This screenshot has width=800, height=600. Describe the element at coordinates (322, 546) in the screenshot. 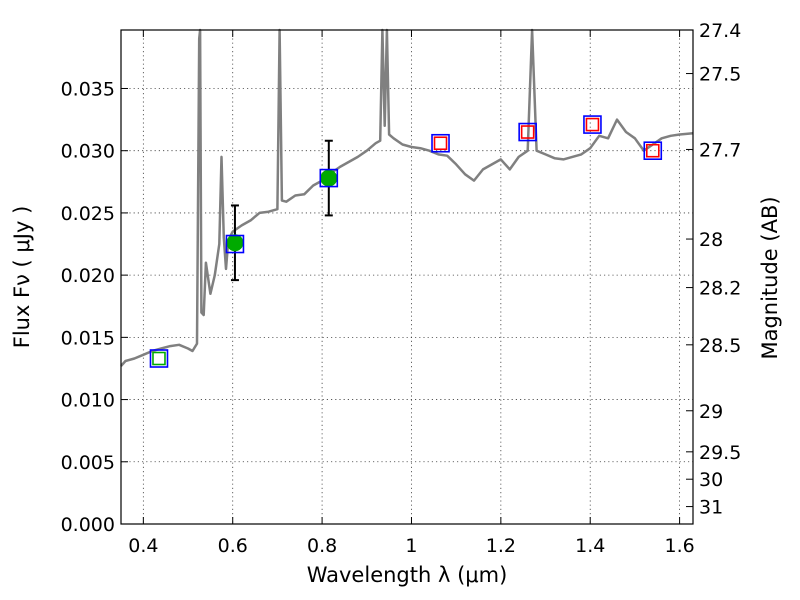

I see `x-tick-label: 0.8` at that location.